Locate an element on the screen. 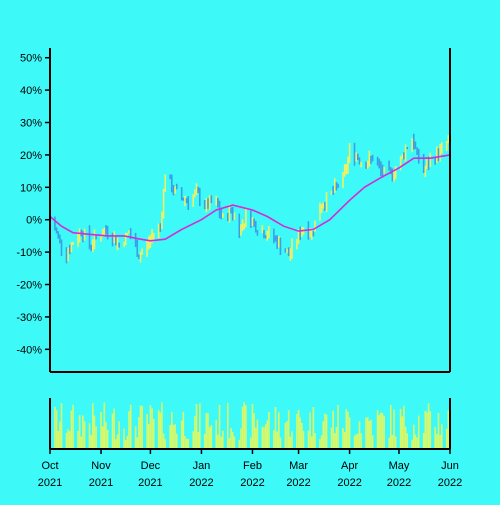 This screenshot has height=505, width=500. y-tick-label: -40% is located at coordinates (29, 350).